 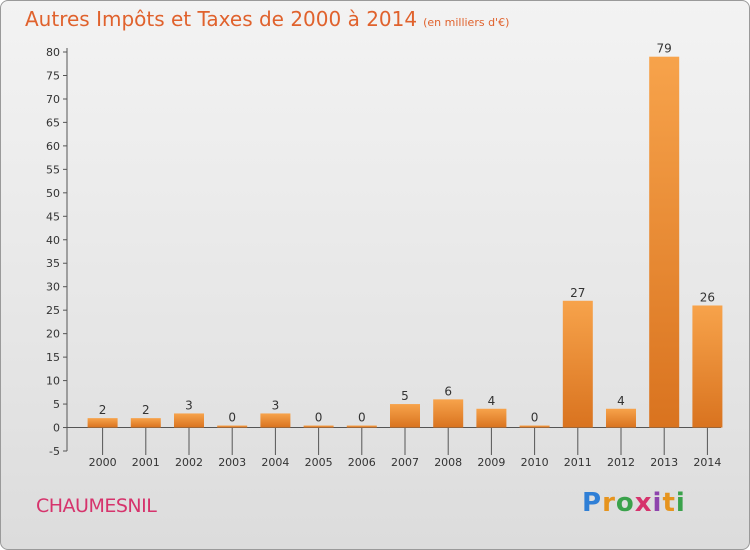 I want to click on y-tick-label: 20, so click(x=53, y=334).